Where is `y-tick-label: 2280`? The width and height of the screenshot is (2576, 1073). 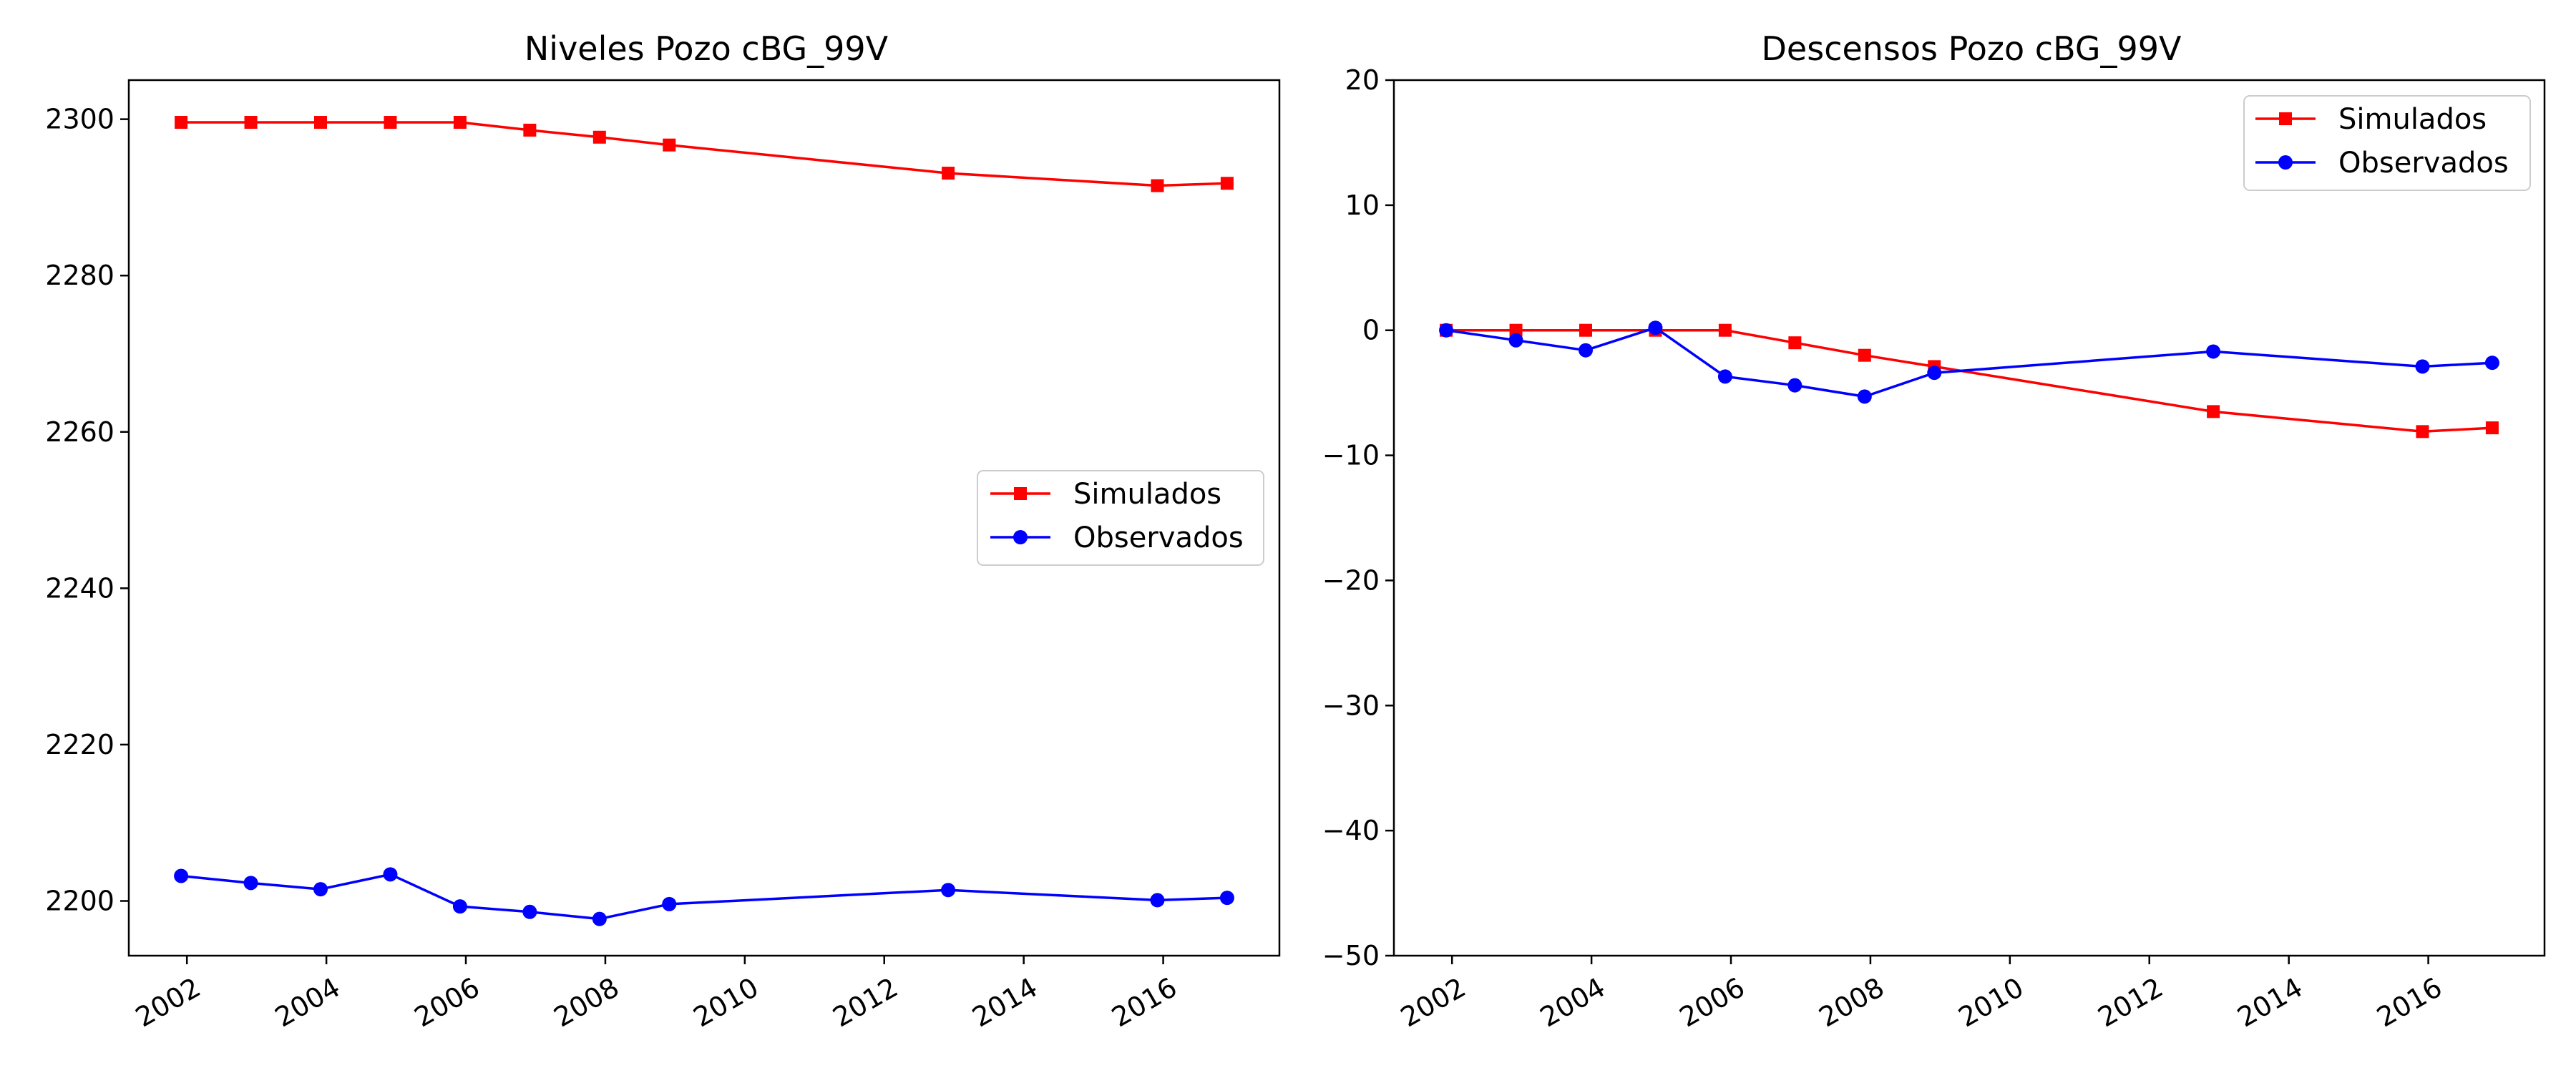 y-tick-label: 2280 is located at coordinates (79, 275).